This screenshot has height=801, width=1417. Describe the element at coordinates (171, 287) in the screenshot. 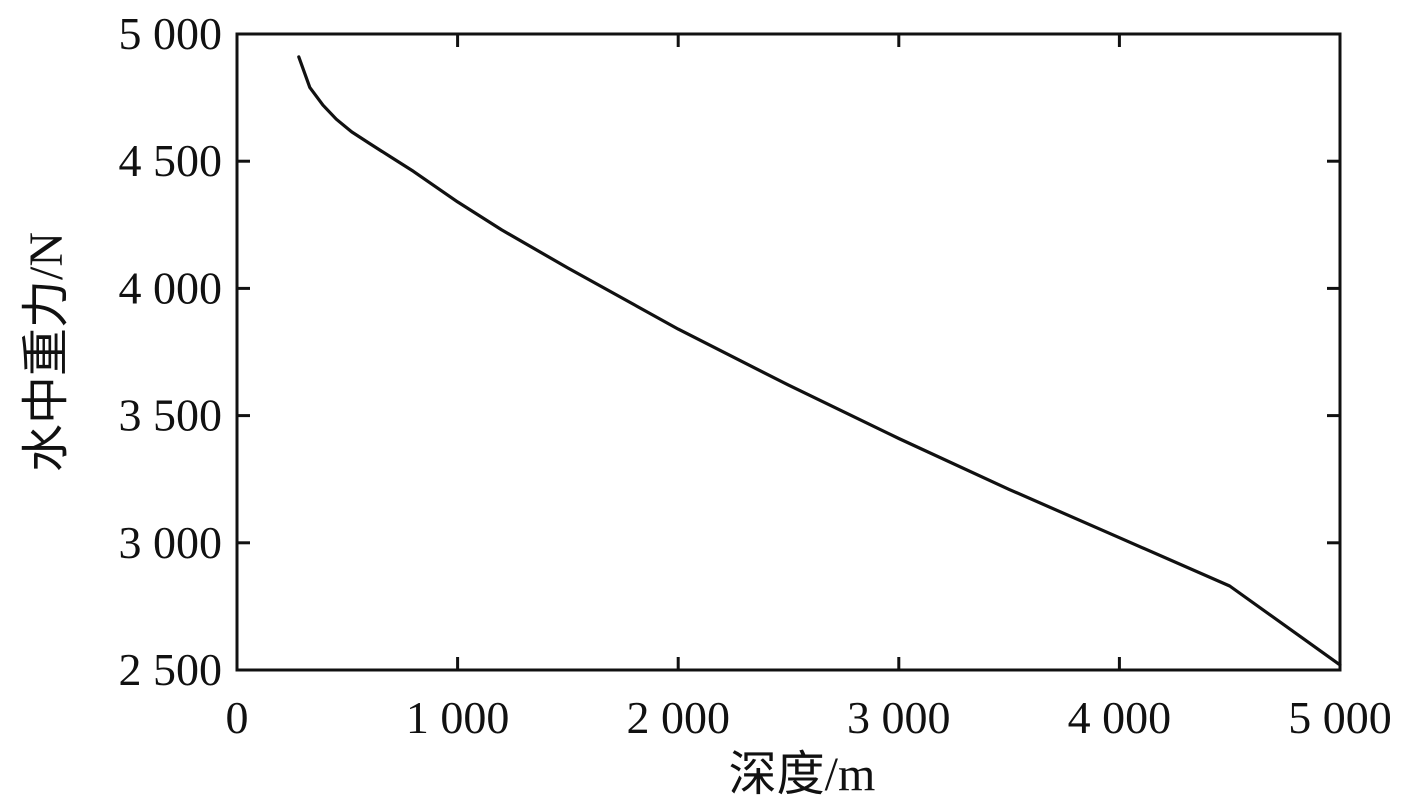

I see `y-tick-label: 4 000` at that location.